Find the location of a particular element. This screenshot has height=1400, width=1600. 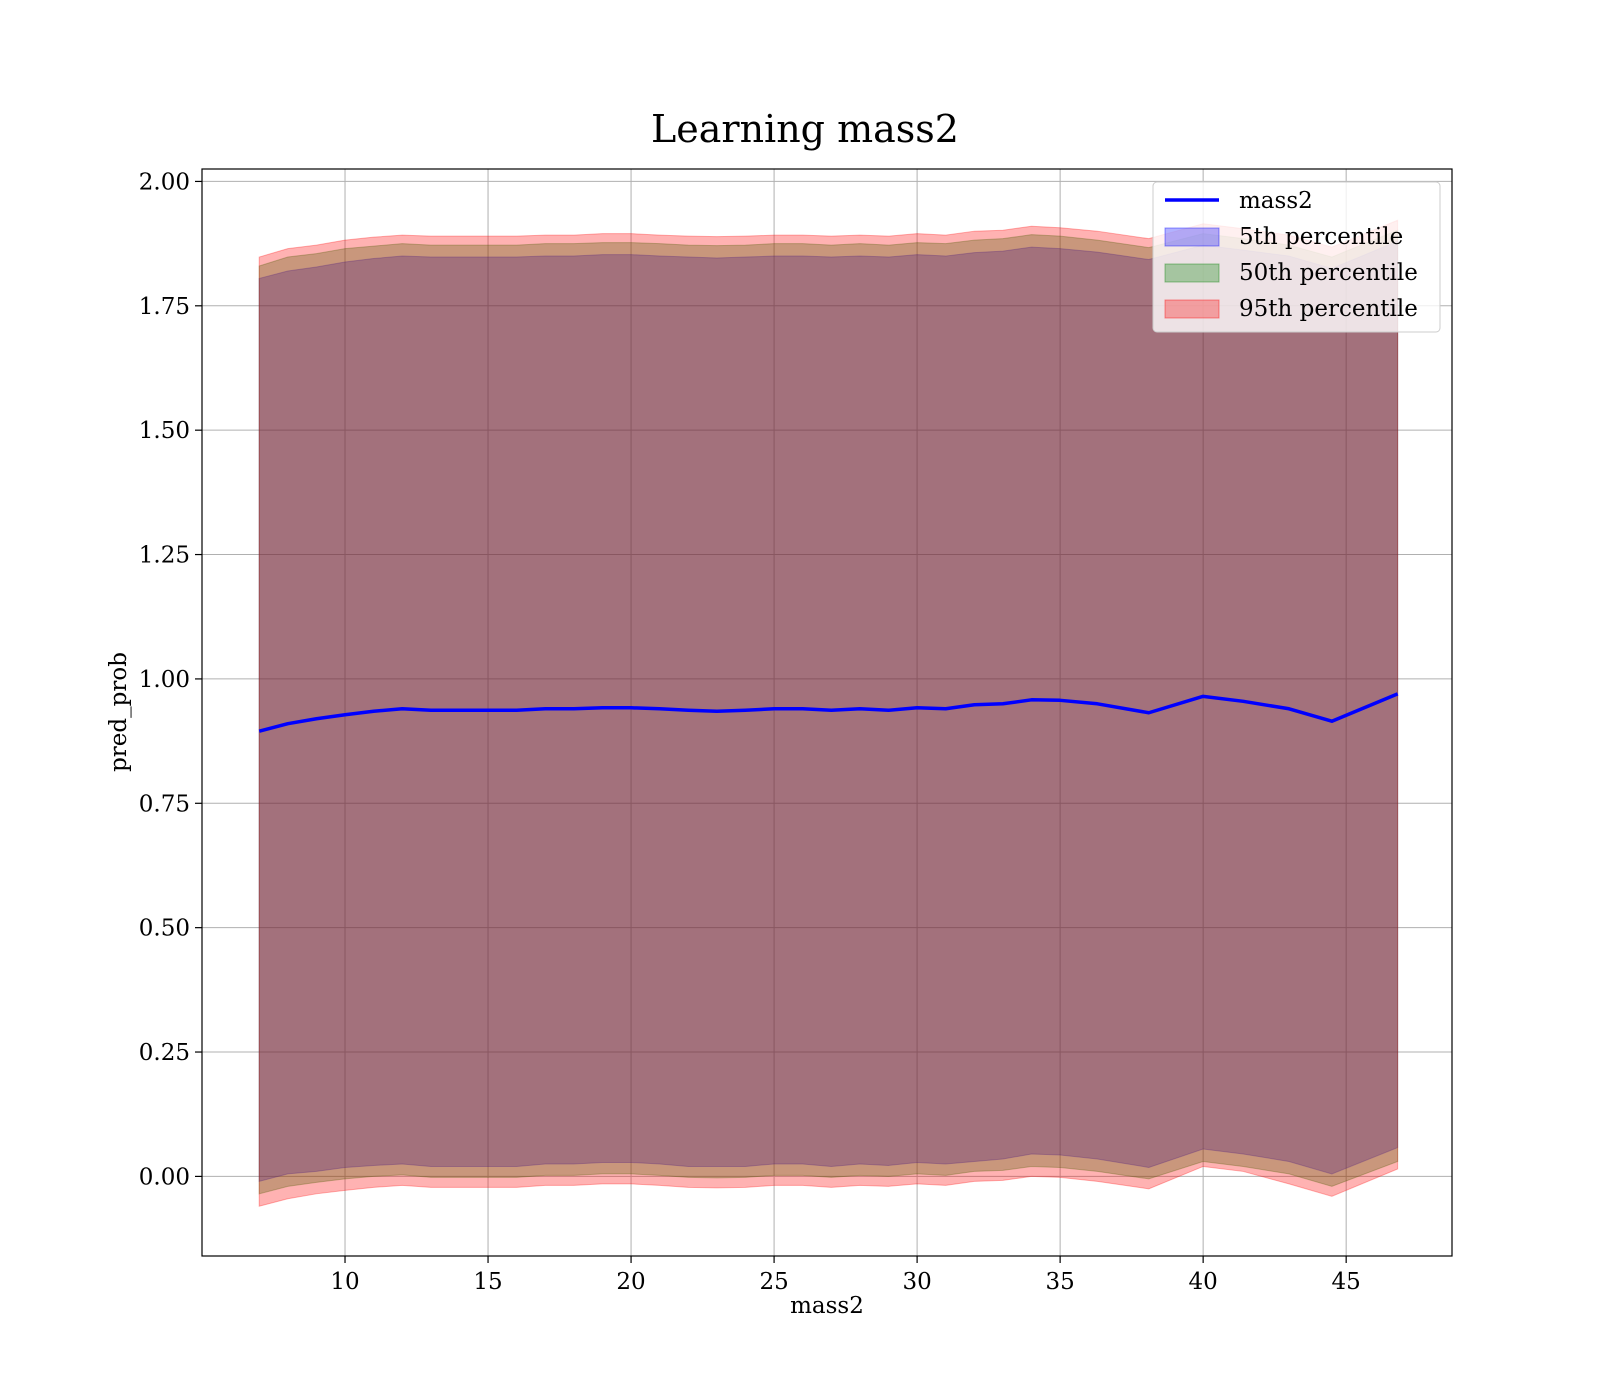

y-tick-label: 1.25 is located at coordinates (164, 556).